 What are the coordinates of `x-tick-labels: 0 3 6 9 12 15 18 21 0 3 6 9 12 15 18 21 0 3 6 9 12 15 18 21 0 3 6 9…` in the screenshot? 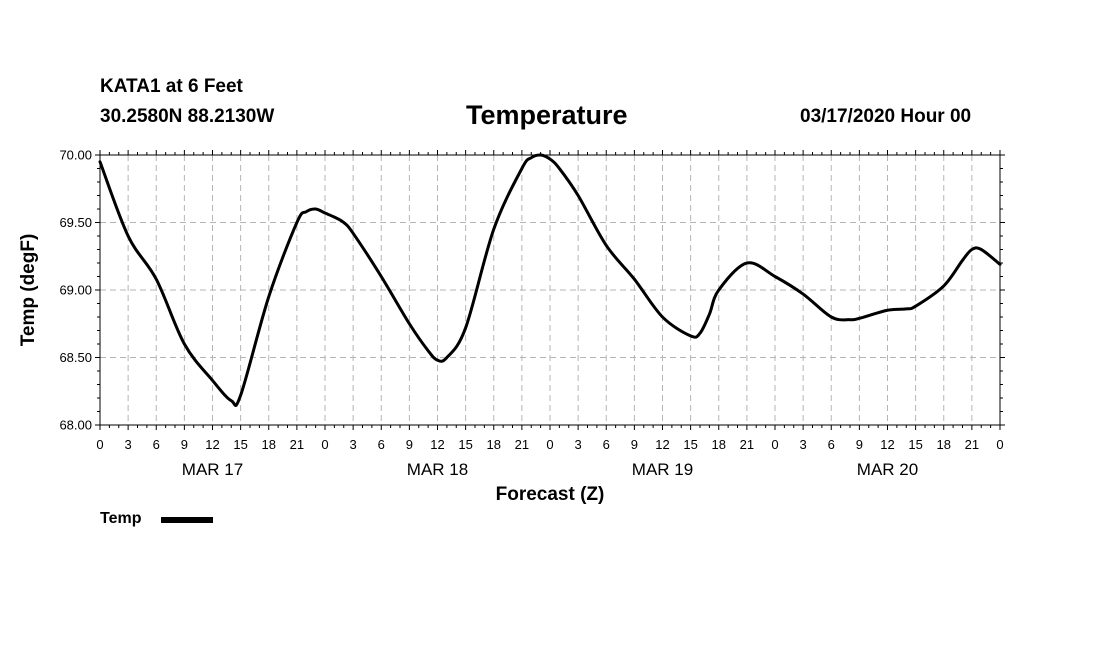 It's located at (549, 444).